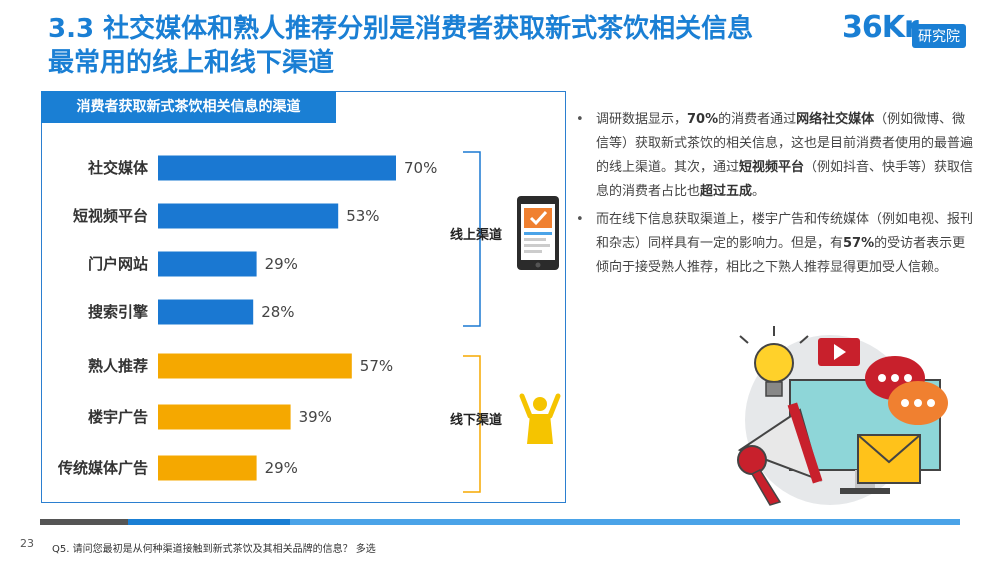  Describe the element at coordinates (118, 366) in the screenshot. I see `category-label: 熟人推荐` at that location.